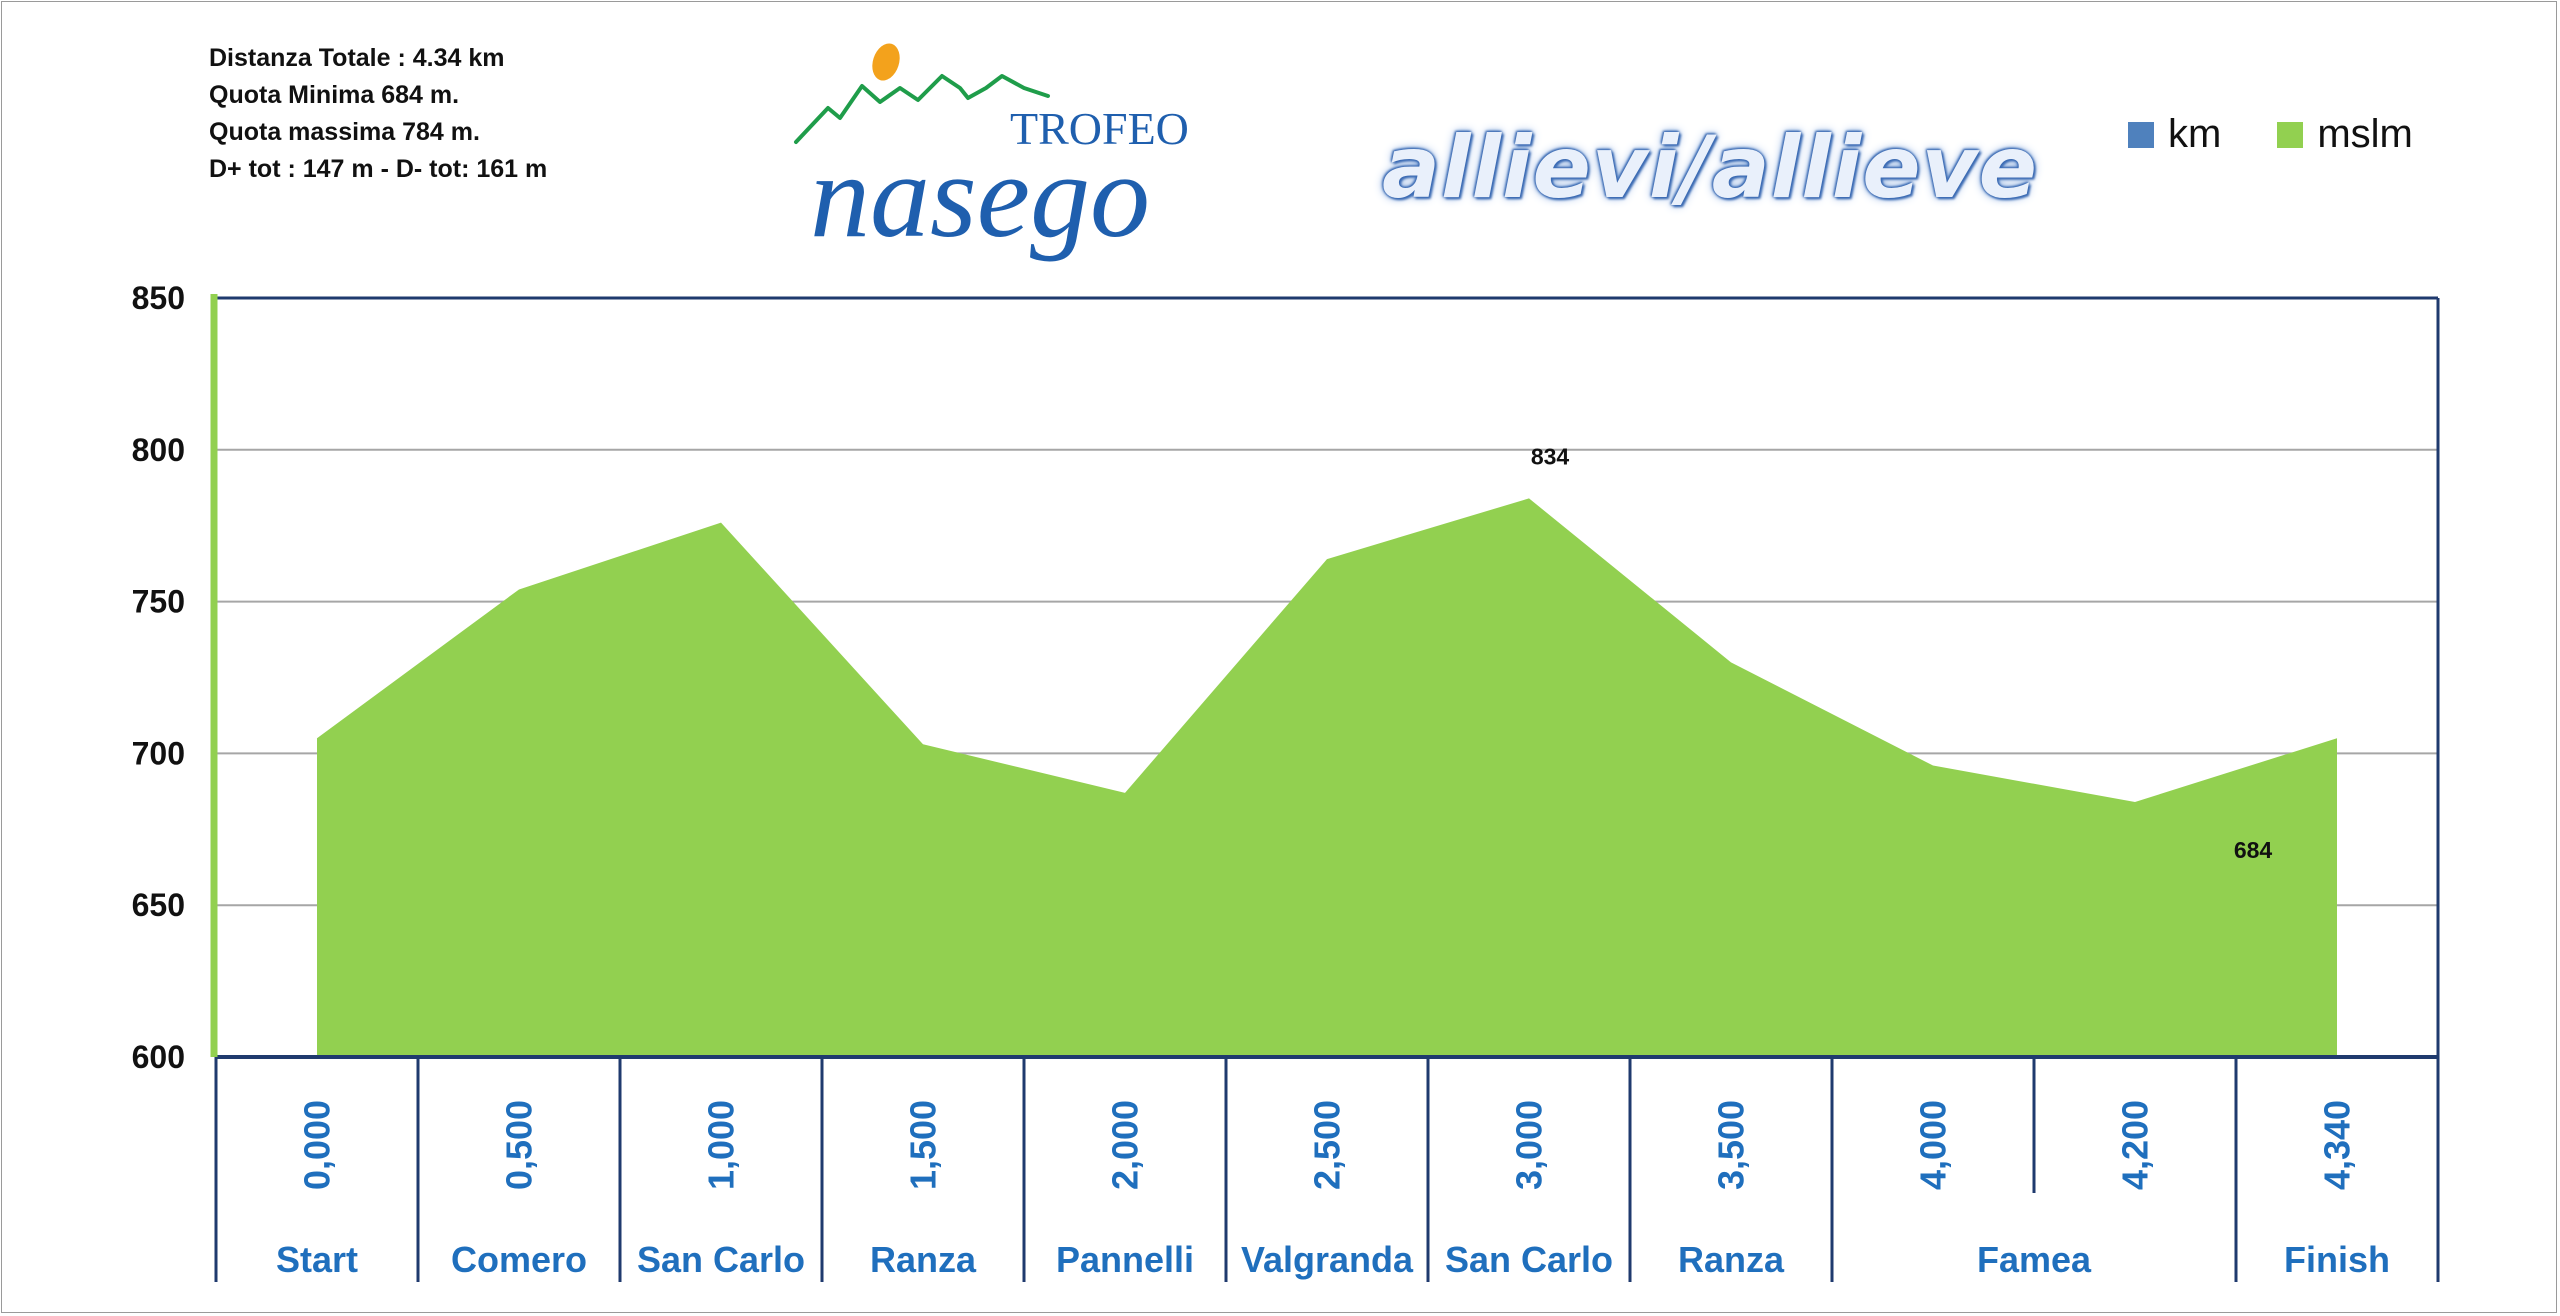  I want to click on legend-label-mslm: mslm, so click(2365, 134).